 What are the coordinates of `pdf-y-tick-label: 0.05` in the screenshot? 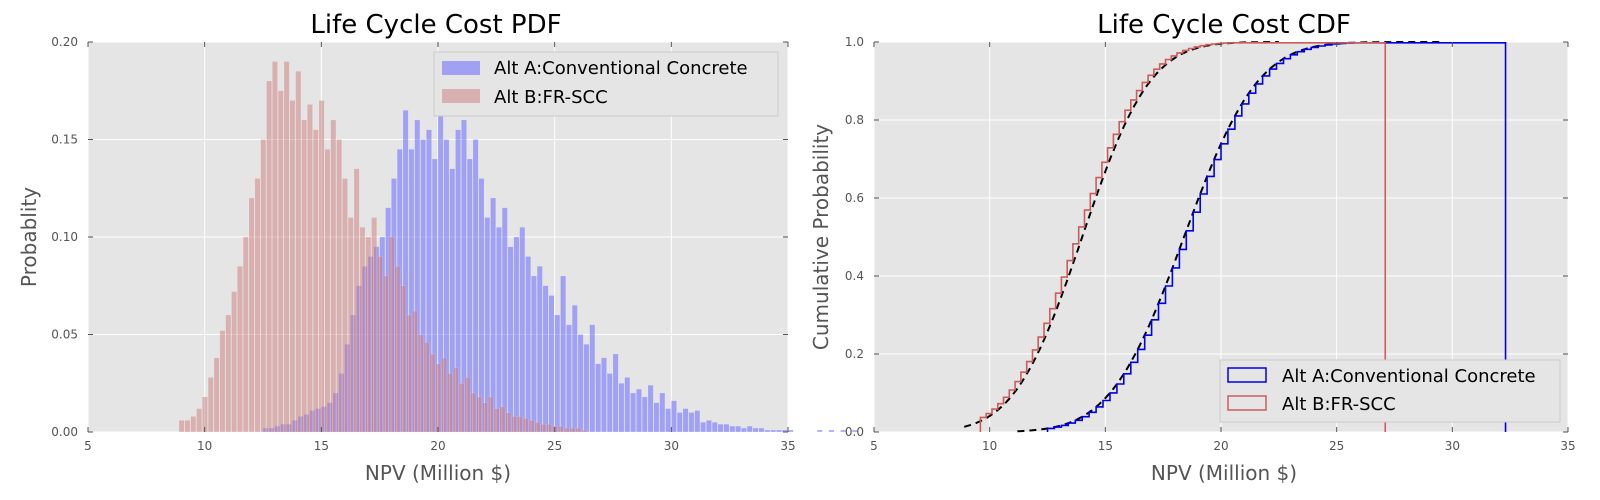 It's located at (64, 335).